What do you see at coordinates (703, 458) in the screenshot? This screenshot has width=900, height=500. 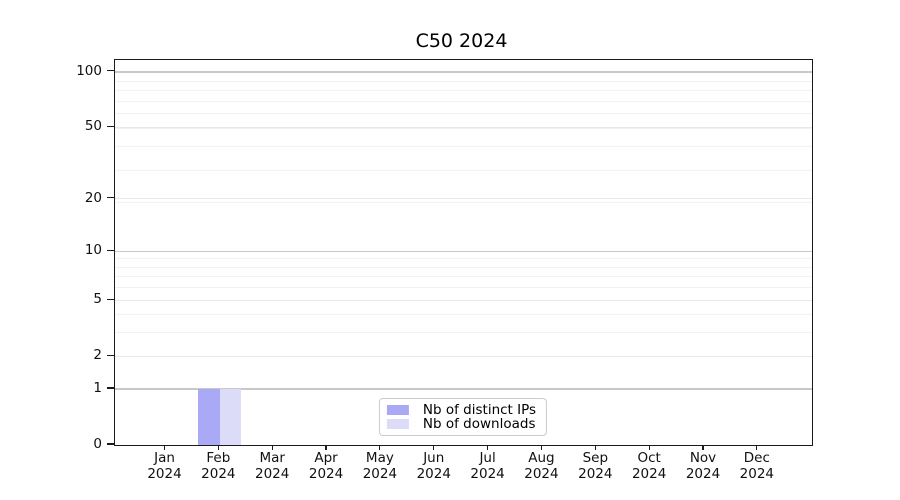 I see `x-tick-month: Nov` at bounding box center [703, 458].